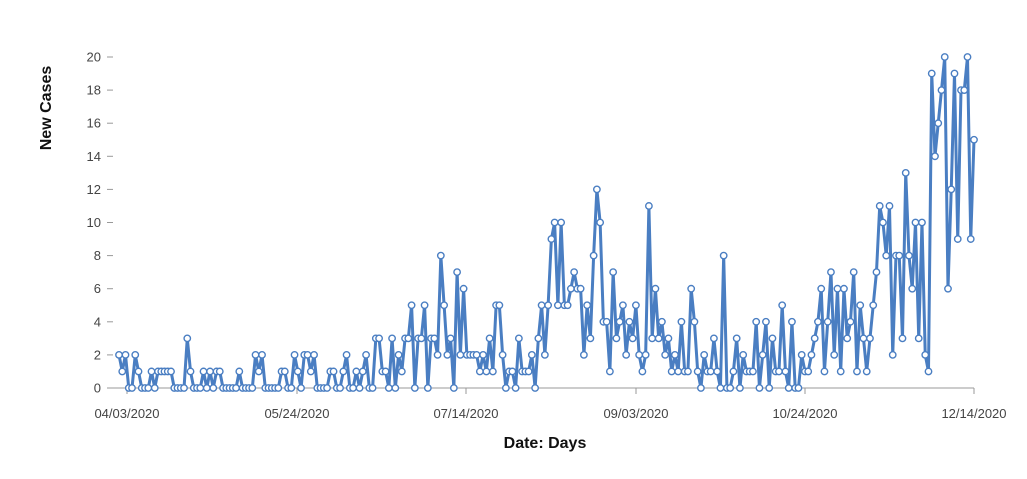 The height and width of the screenshot is (479, 1027). What do you see at coordinates (804, 413) in the screenshot?
I see `x-tick-label: 10/24/2020` at bounding box center [804, 413].